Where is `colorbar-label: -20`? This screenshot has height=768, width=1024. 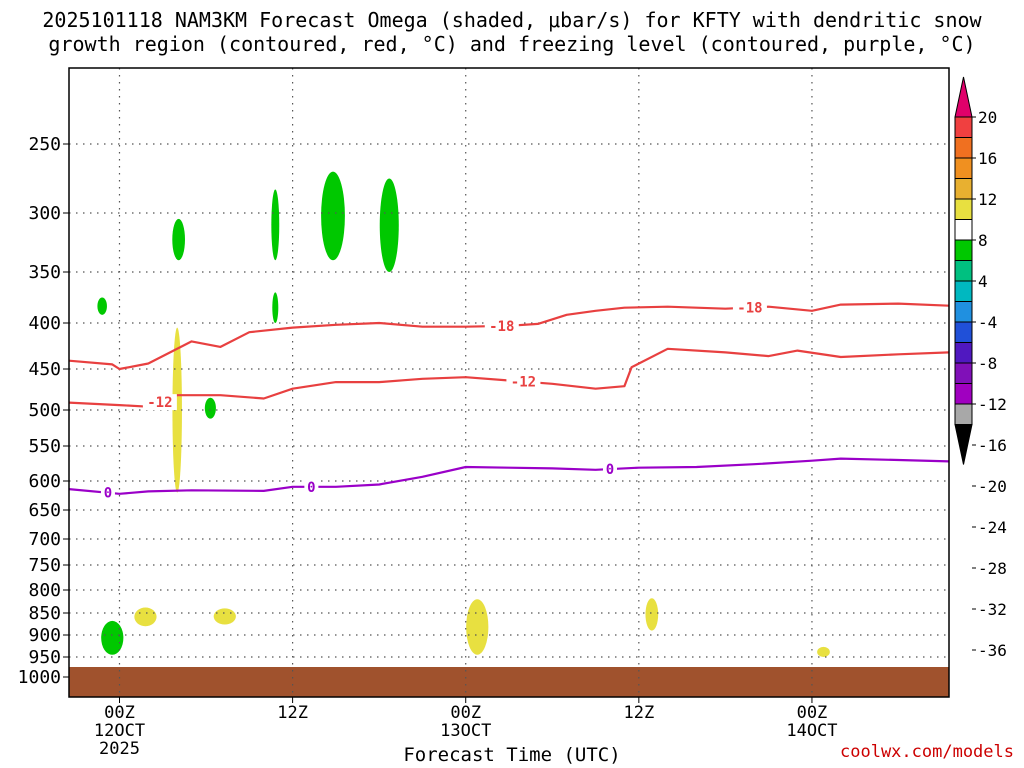 colorbar-label: -20 is located at coordinates (992, 486).